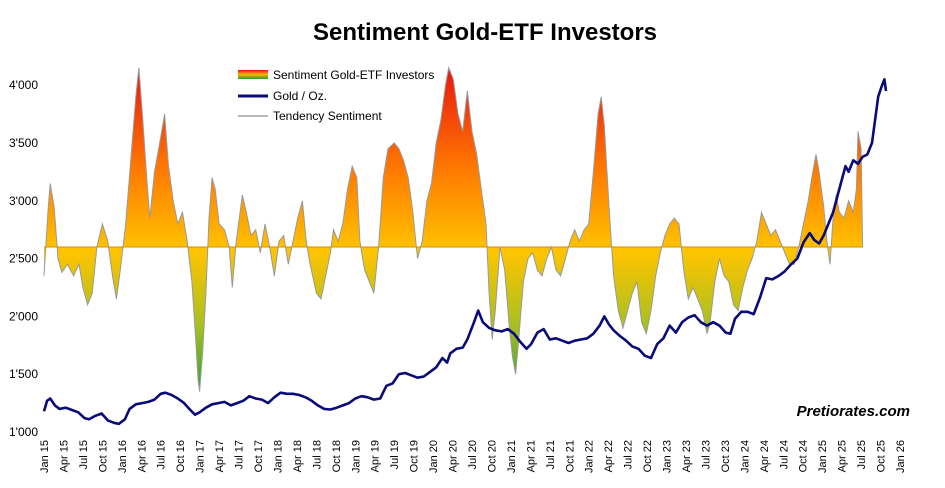  Describe the element at coordinates (253, 74) in the screenshot. I see `legend-swatch-sentiment` at that location.